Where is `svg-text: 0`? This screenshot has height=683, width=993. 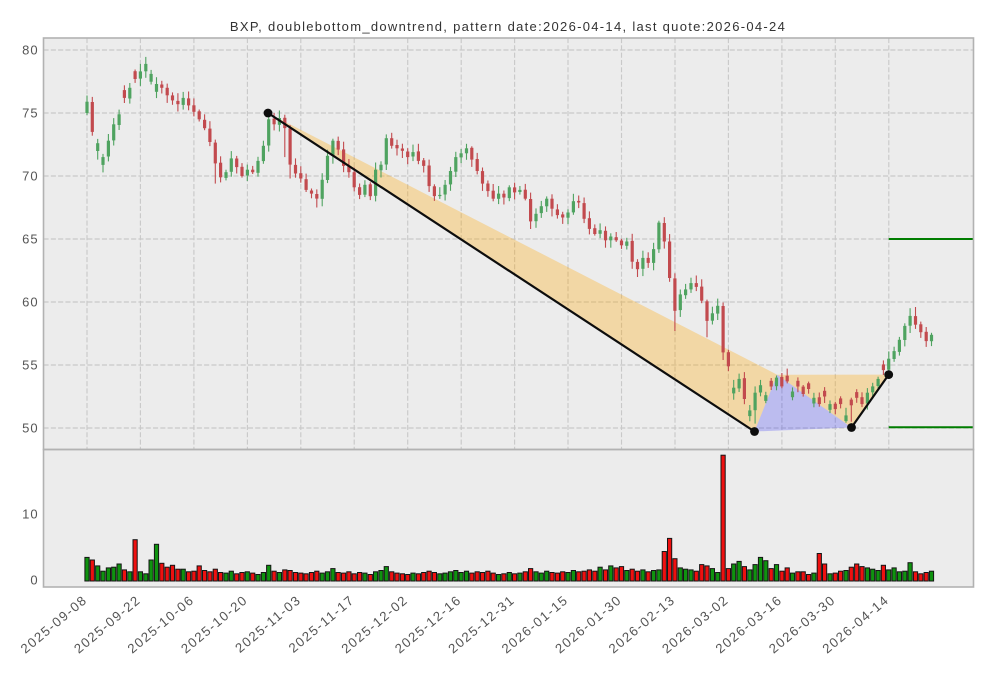 svg-text: 0 is located at coordinates (34, 580).